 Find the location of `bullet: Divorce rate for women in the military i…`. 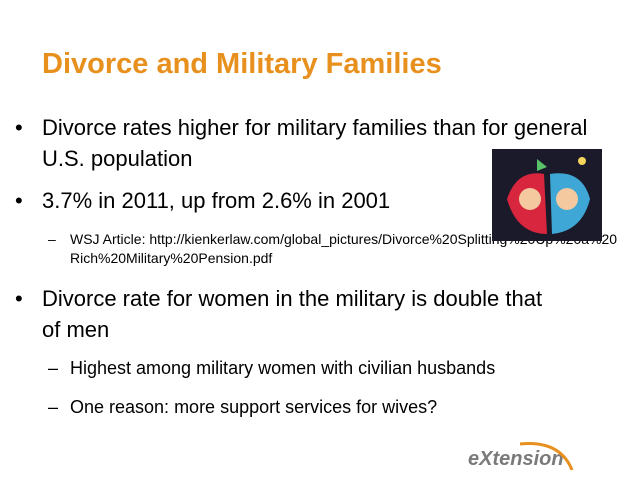

bullet: Divorce rate for women in the military i… is located at coordinates (288, 314).